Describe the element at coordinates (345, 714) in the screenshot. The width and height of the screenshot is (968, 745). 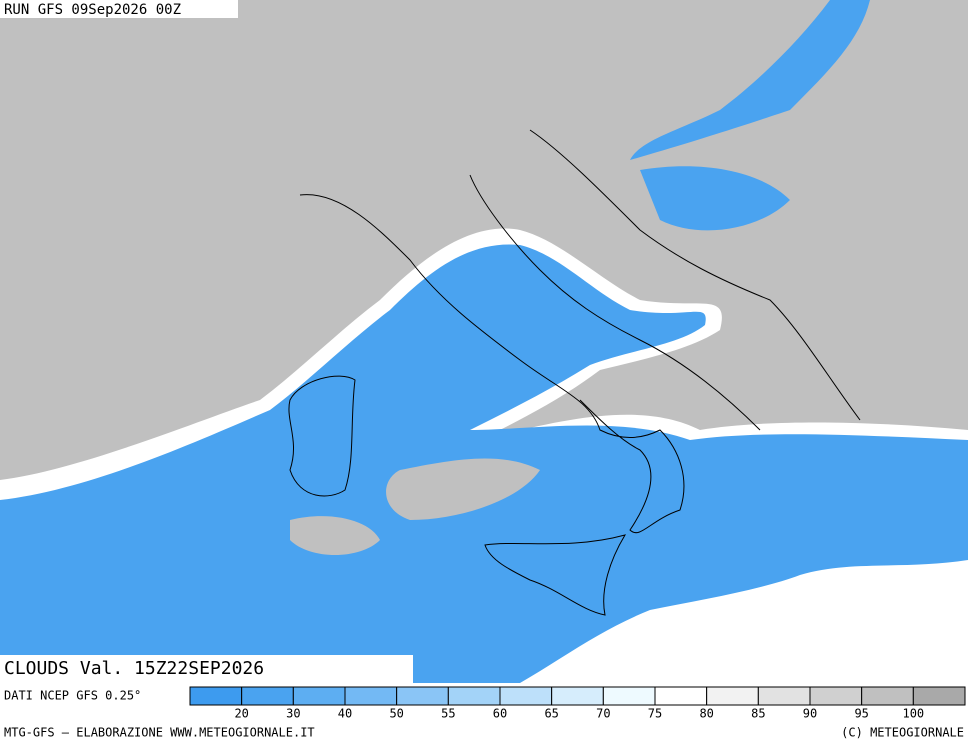
I see `legend-label: 40` at that location.